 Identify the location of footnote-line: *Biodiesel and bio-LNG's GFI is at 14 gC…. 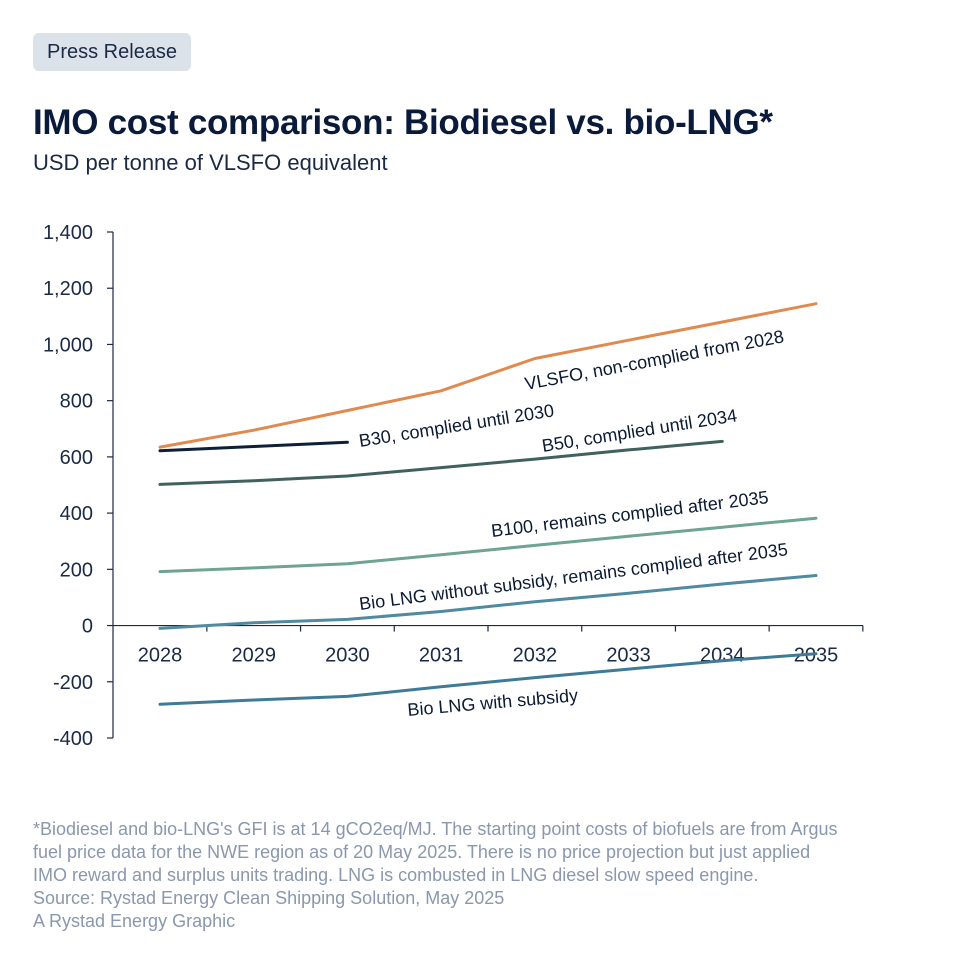
(435, 829).